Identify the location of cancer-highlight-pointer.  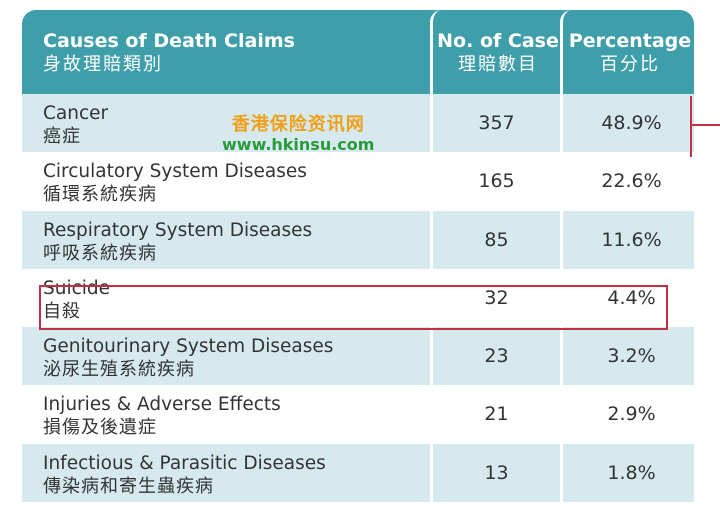
(706, 125).